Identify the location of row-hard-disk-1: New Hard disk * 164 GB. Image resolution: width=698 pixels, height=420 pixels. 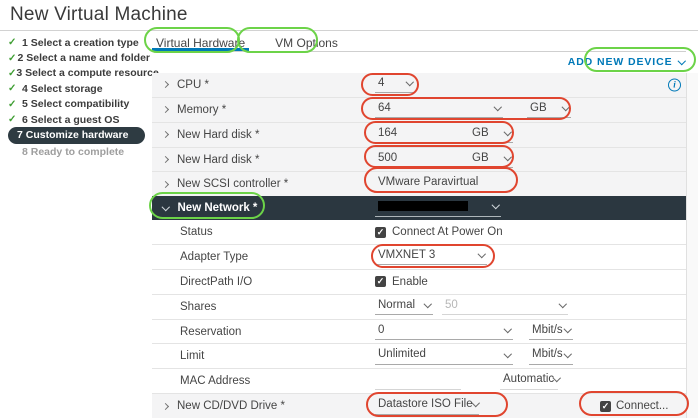
(419, 134).